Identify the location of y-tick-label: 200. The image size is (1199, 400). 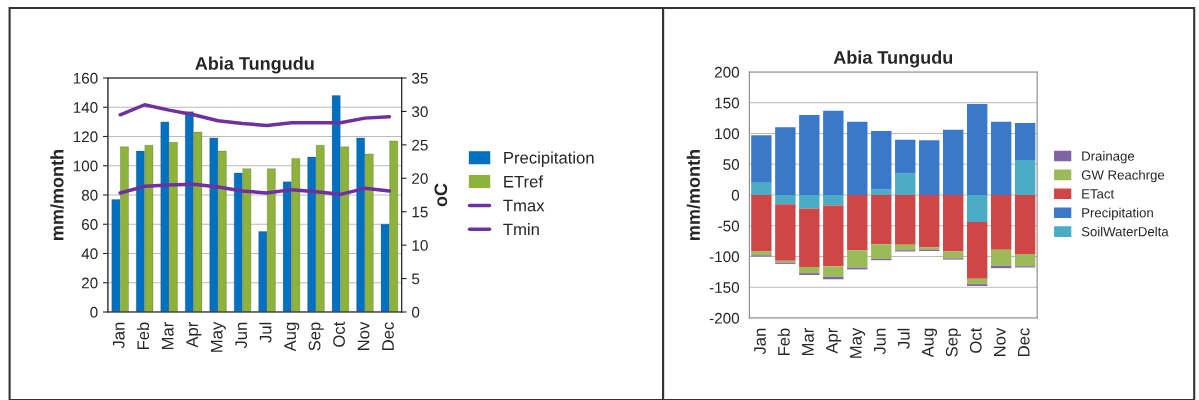
(727, 72).